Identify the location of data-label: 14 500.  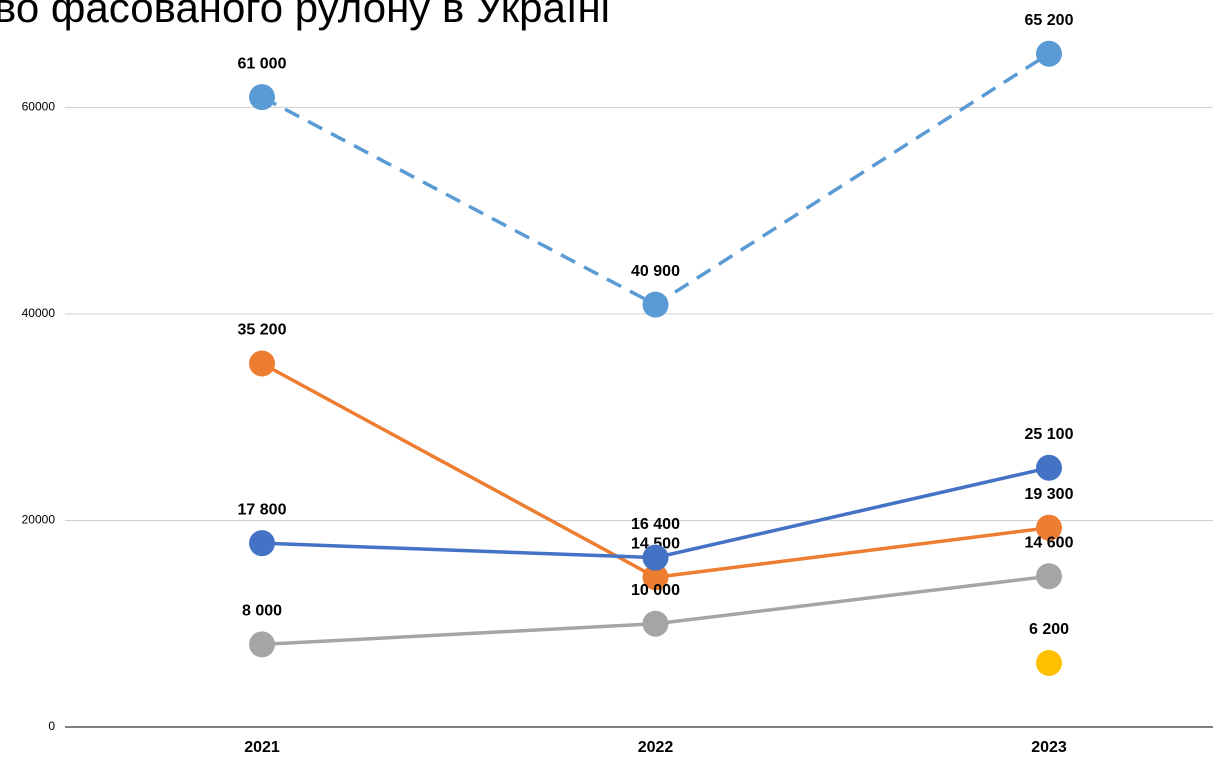
(655, 543).